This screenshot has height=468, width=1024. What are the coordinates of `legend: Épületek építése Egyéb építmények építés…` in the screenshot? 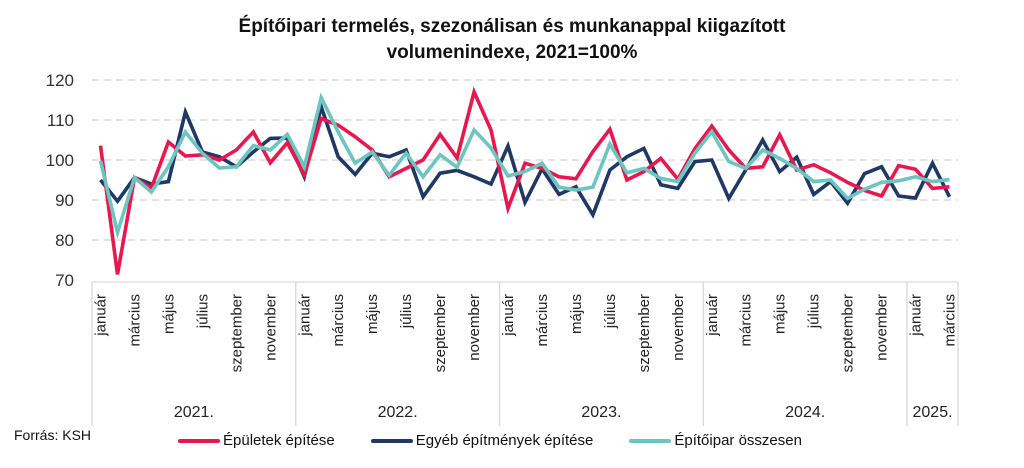 It's located at (508, 440).